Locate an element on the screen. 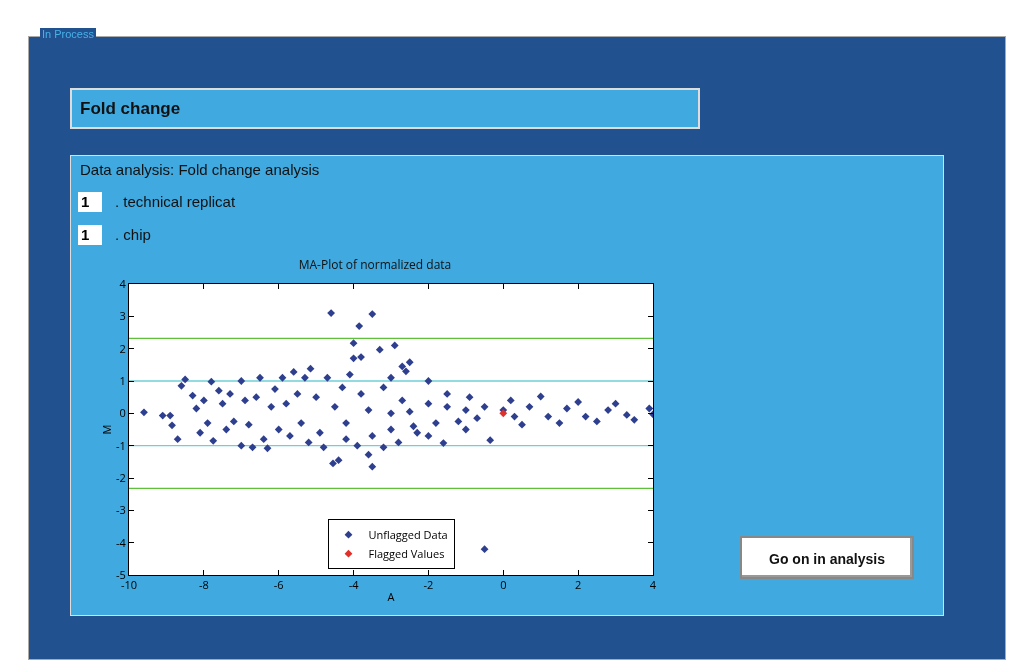 The height and width of the screenshot is (671, 1011). text: . chip is located at coordinates (133, 234).